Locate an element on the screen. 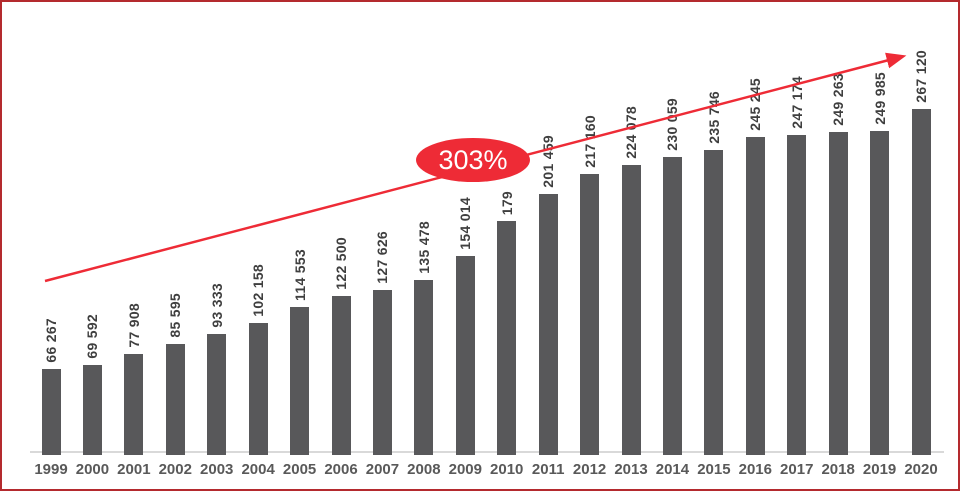 This screenshot has width=960, height=493. year-label-2019: 2019 is located at coordinates (879, 469).